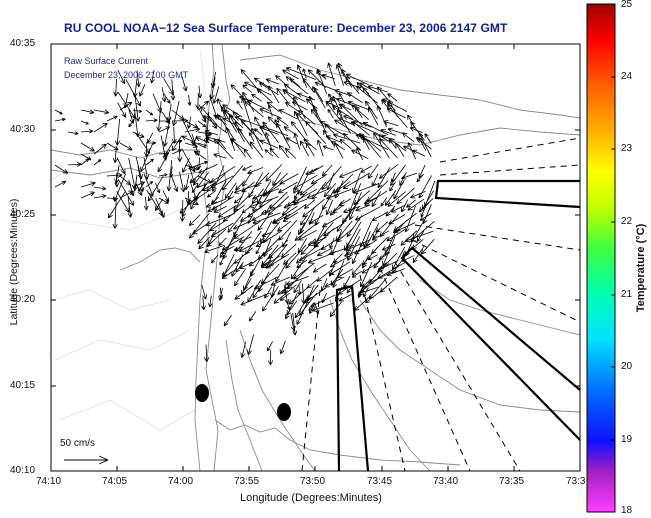 The width and height of the screenshot is (651, 518). What do you see at coordinates (86, 460) in the screenshot?
I see `scale-arrow` at bounding box center [86, 460].